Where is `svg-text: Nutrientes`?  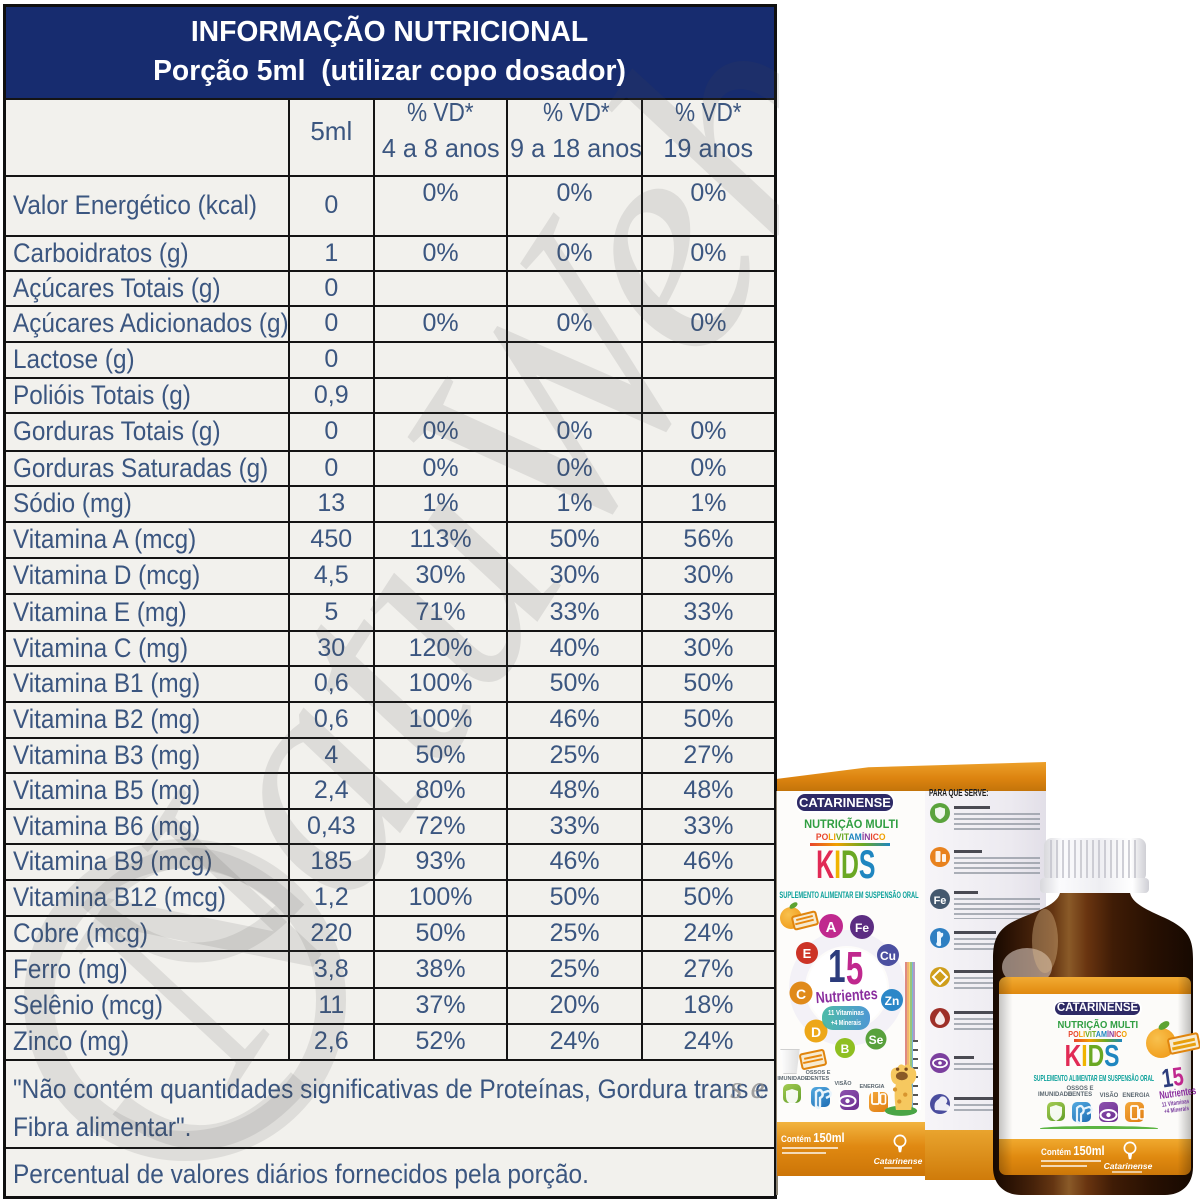 svg-text: Nutrientes is located at coordinates (846, 996).